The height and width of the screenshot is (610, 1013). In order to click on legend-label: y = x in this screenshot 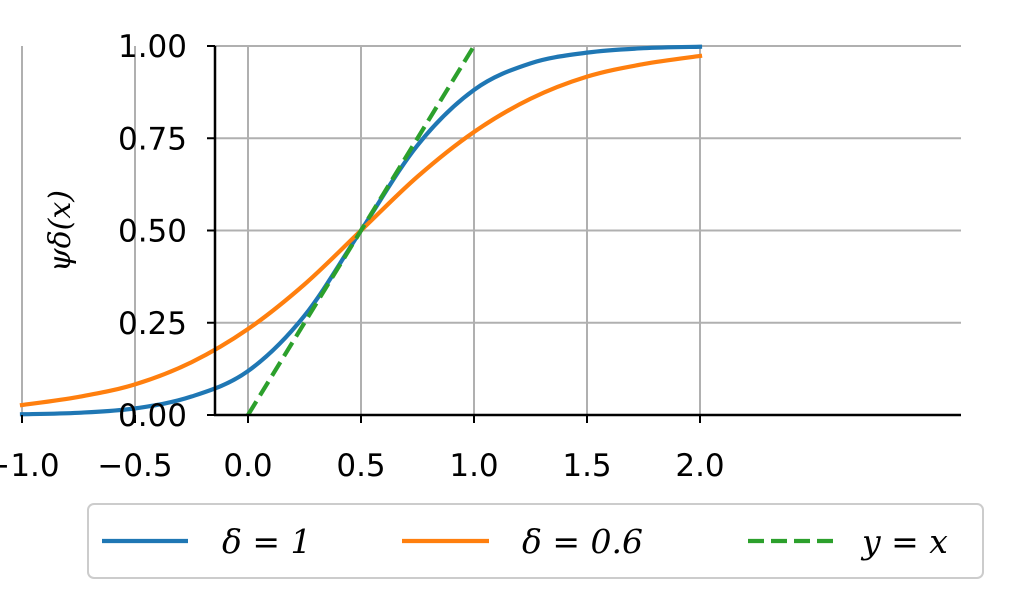, I will do `click(904, 541)`.